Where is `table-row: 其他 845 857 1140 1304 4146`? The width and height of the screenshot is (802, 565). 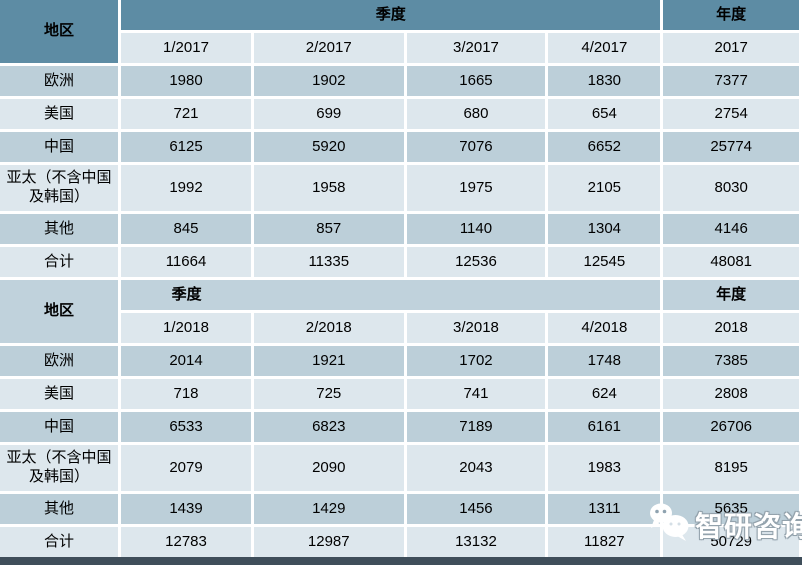 table-row: 其他 845 857 1140 1304 4146 is located at coordinates (399, 229).